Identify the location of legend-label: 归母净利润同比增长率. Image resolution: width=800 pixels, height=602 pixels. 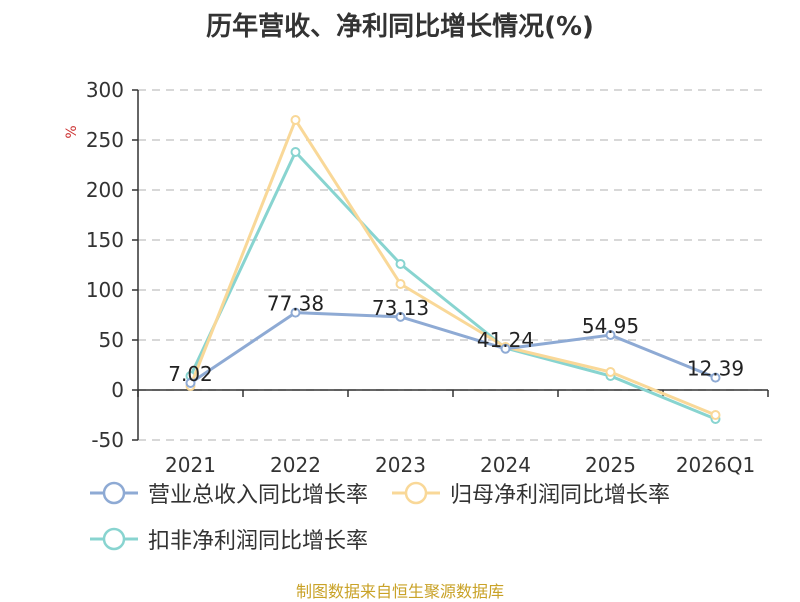
(560, 495).